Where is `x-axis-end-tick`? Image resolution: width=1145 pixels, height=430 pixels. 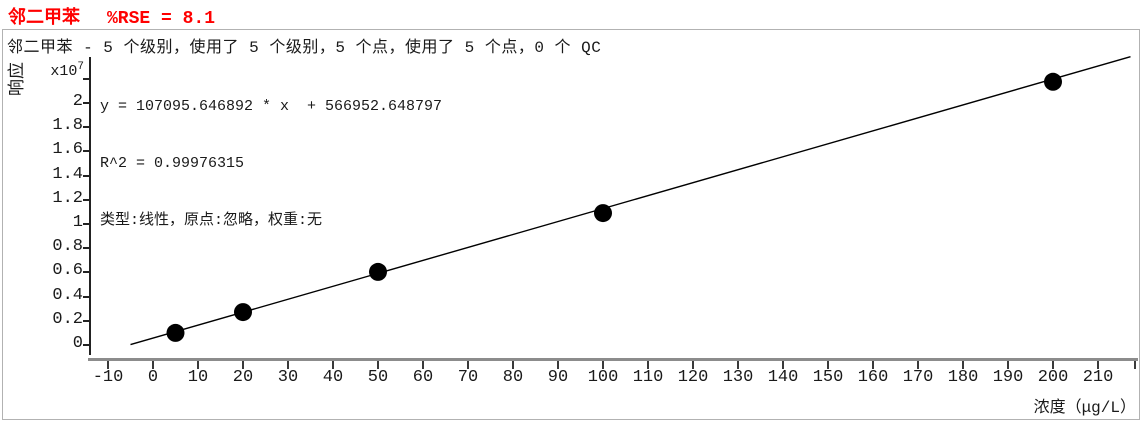 x-axis-end-tick is located at coordinates (1135, 365).